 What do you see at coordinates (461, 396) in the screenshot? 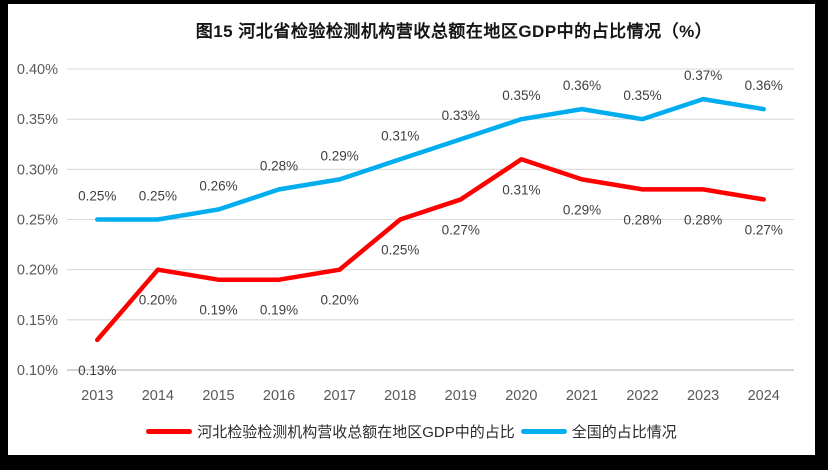
I see `x-axis-tick-label: 2019` at bounding box center [461, 396].